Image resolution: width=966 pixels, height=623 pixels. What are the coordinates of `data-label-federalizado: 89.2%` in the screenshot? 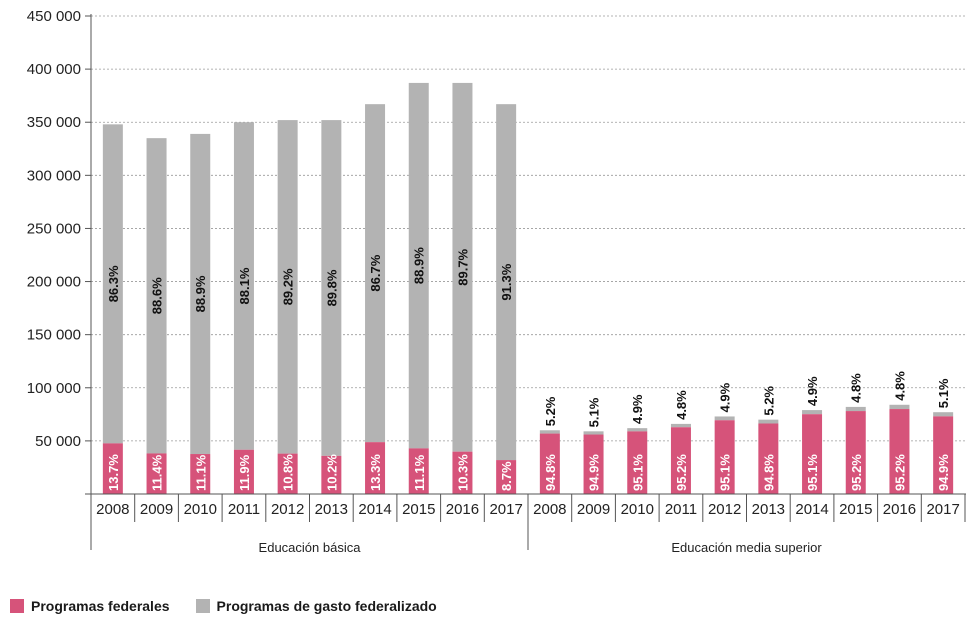 It's located at (288, 286).